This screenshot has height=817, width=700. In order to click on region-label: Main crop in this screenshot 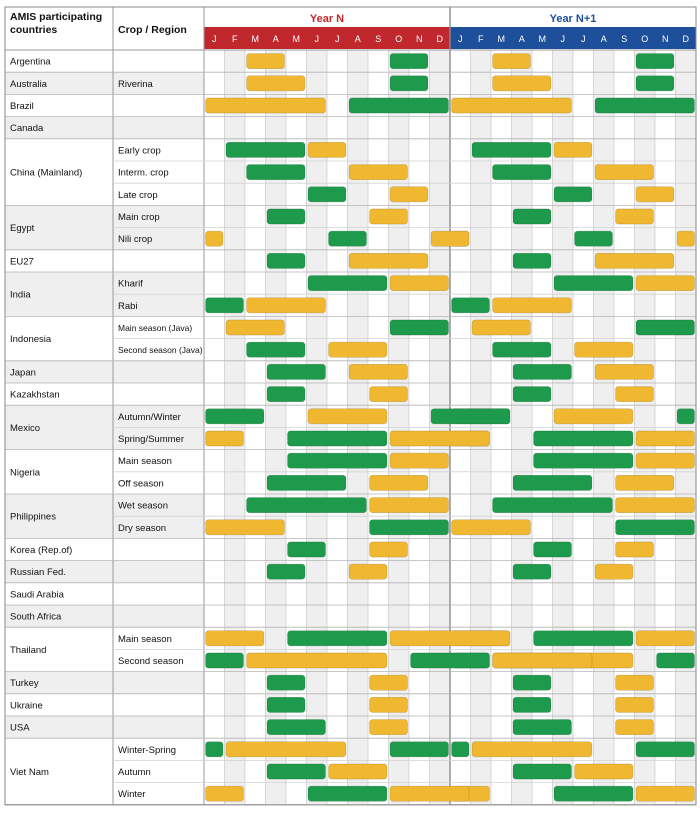, I will do `click(139, 217)`.